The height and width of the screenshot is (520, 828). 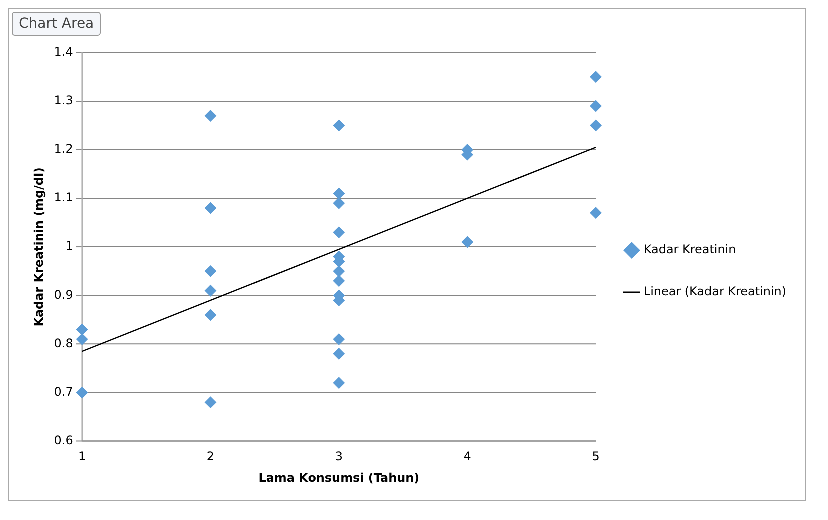 What do you see at coordinates (64, 441) in the screenshot?
I see `y-tick-label: 0.6` at bounding box center [64, 441].